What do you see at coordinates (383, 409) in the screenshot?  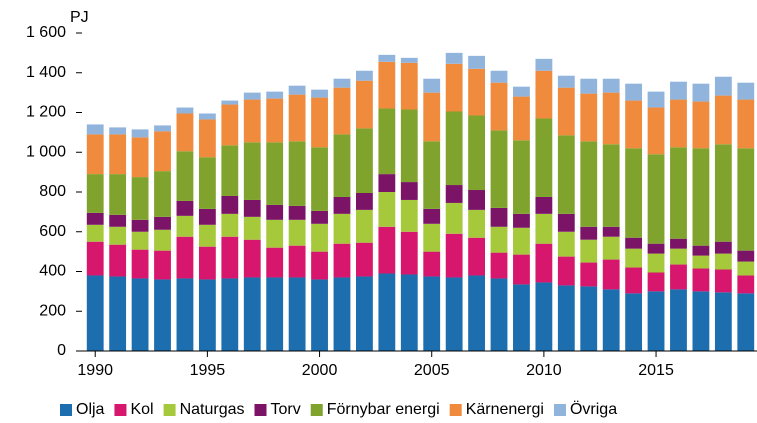 I see `legend-label: Förnybar energi` at bounding box center [383, 409].